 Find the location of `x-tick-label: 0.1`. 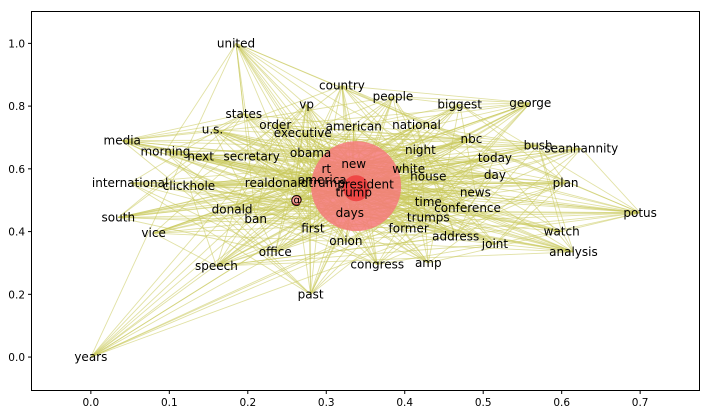

x-tick-label: 0.1 is located at coordinates (169, 403).